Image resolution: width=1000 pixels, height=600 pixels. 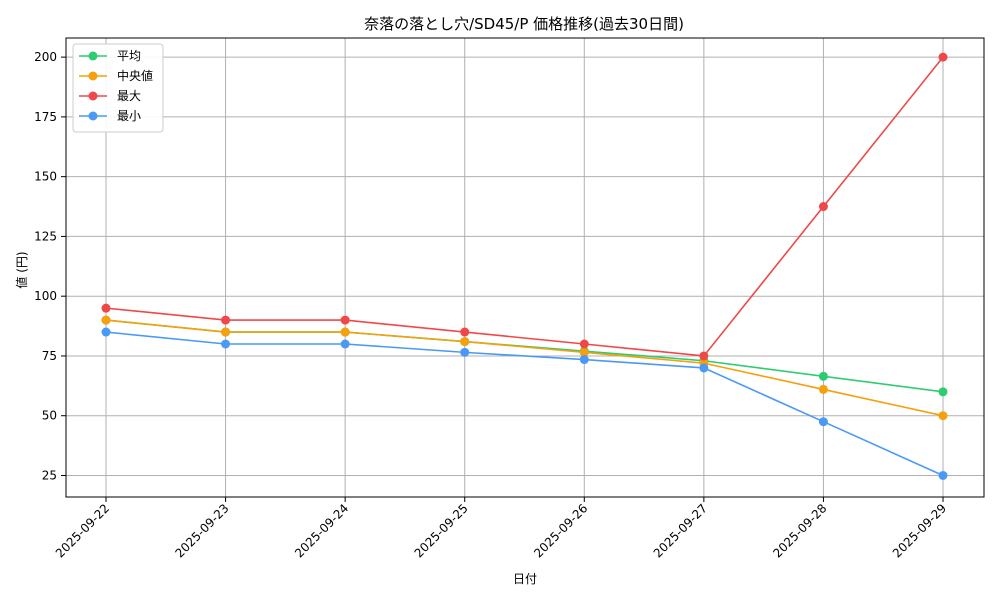 What do you see at coordinates (110, 96) in the screenshot?
I see `legend-item: 最大` at bounding box center [110, 96].